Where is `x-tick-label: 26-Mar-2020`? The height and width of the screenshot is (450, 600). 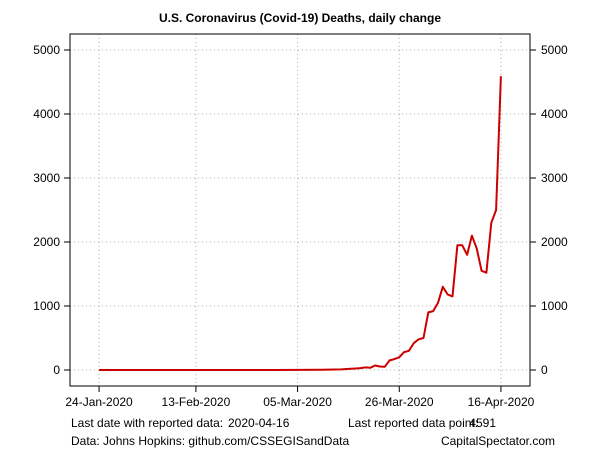 x-tick-label: 26-Mar-2020 is located at coordinates (399, 402).